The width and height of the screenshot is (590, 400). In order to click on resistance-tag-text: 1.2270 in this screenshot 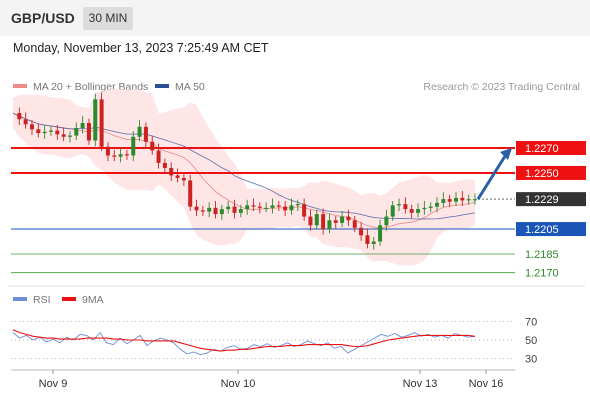, I will do `click(542, 149)`.